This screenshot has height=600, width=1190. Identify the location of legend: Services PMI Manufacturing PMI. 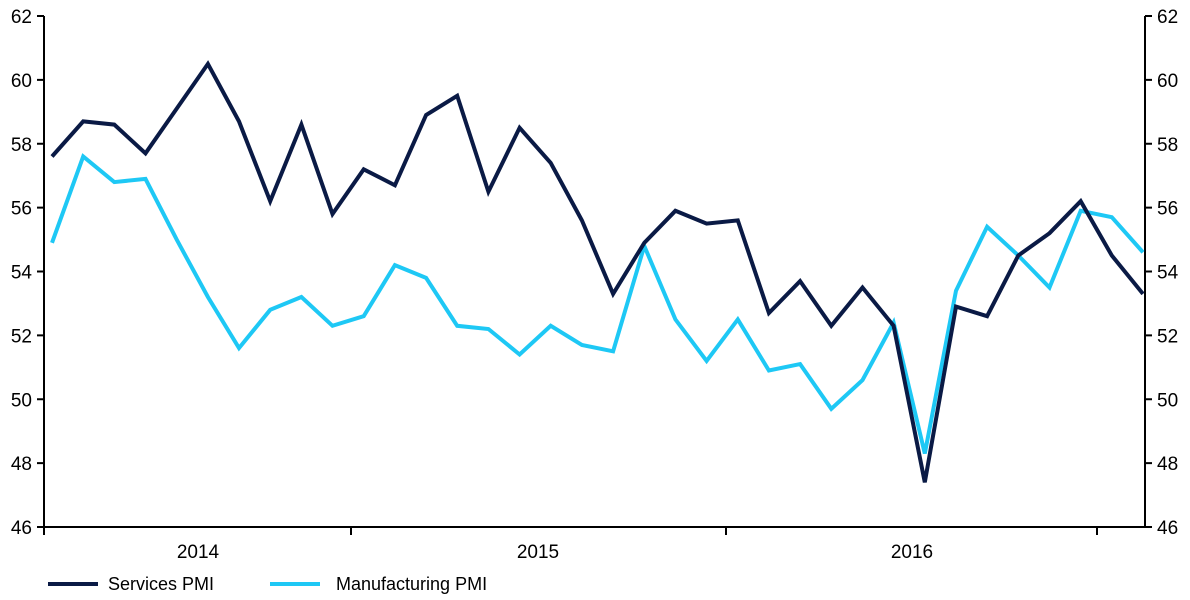
(267, 584).